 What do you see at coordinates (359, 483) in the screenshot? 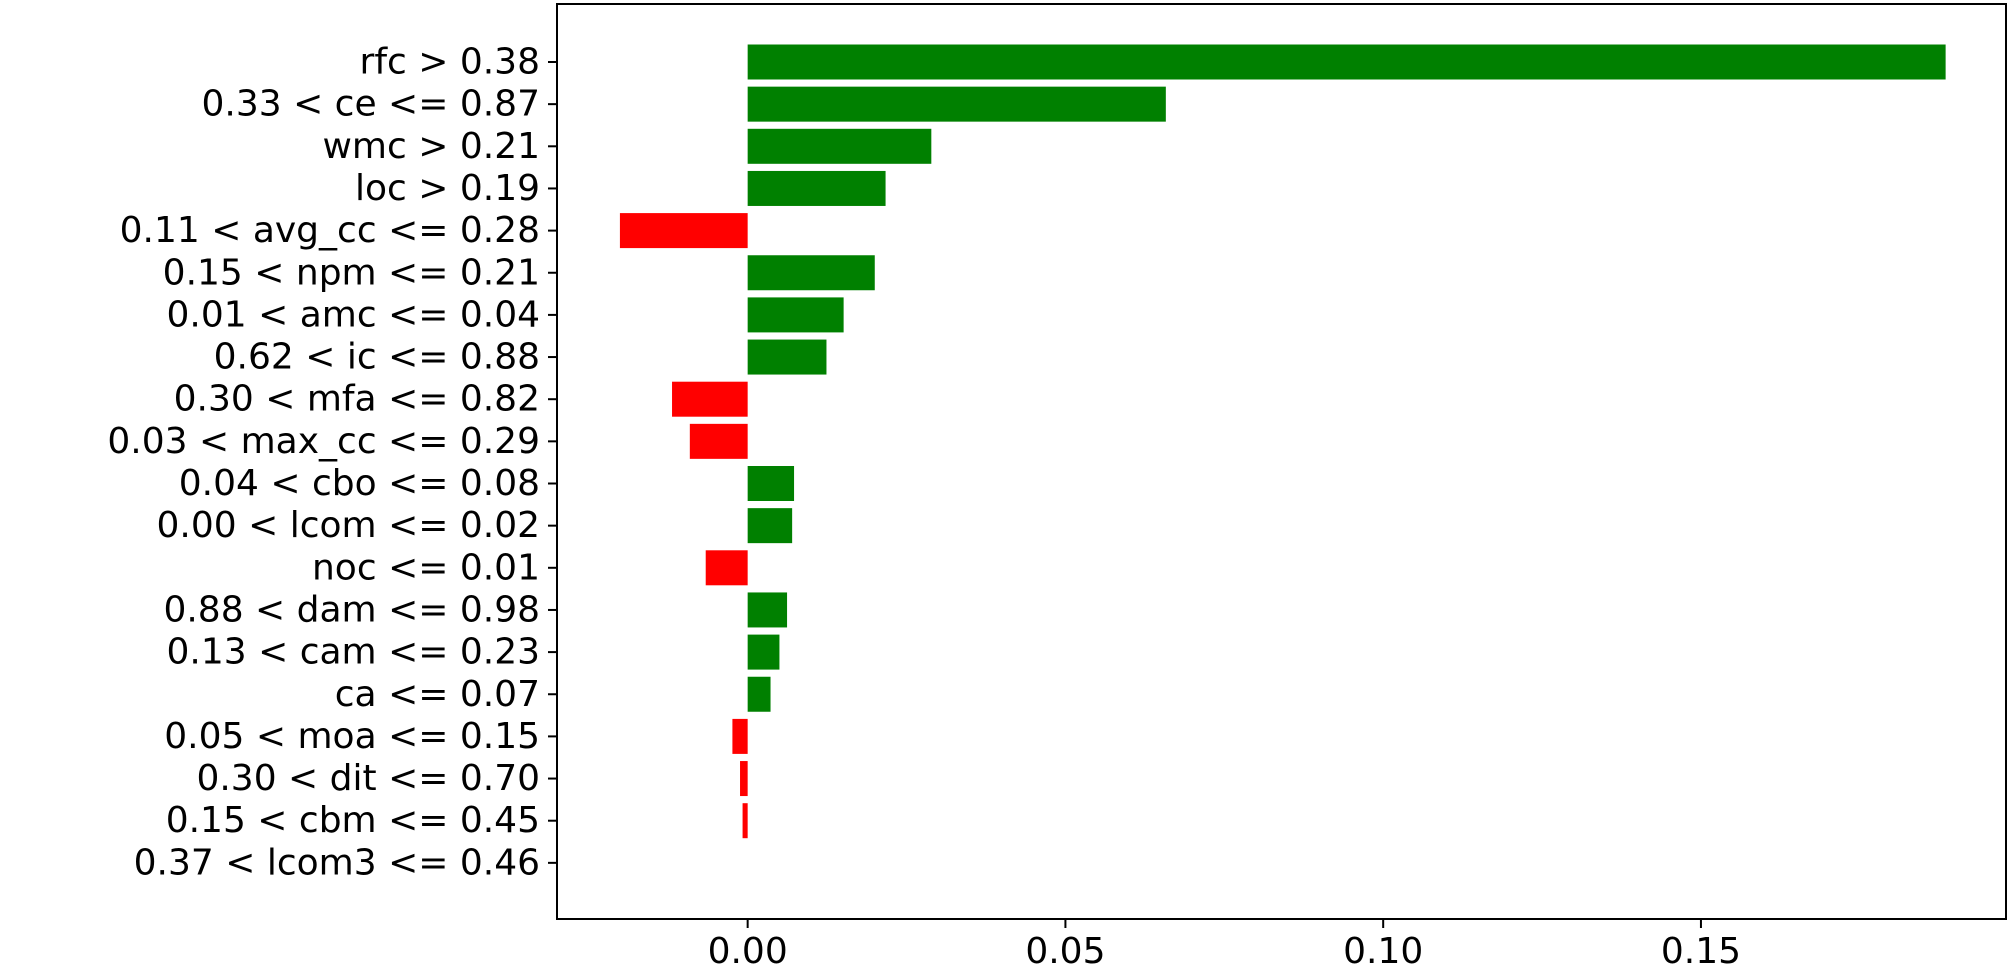
I see `y-tick-label-10: 0.04 < cbo <= 0.08` at bounding box center [359, 483].